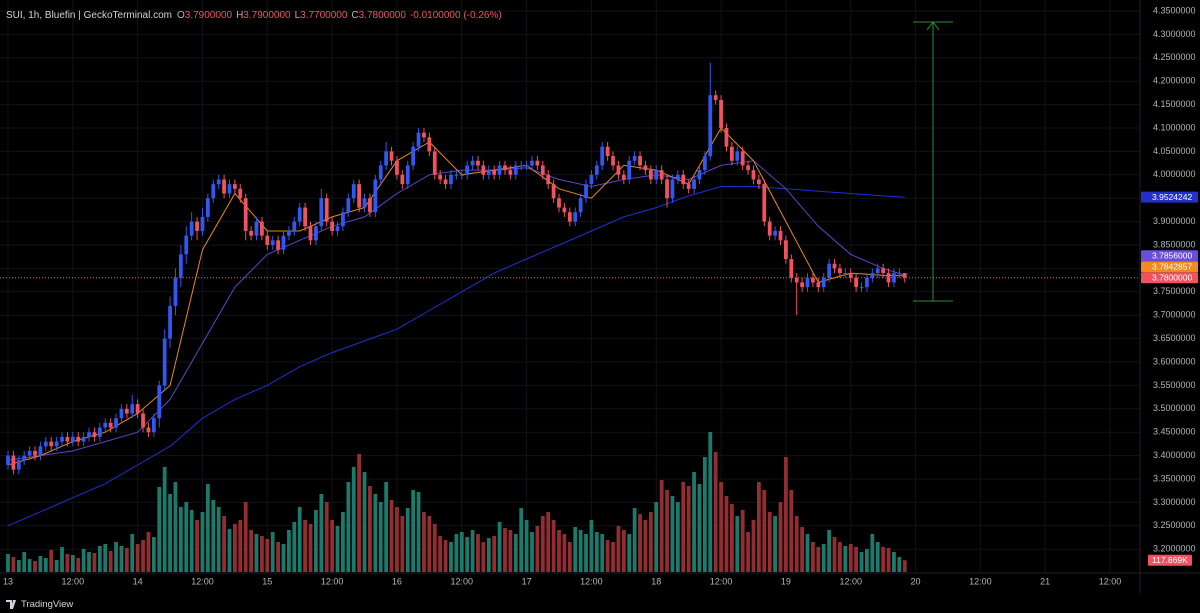 This screenshot has width=1200, height=613. I want to click on change: -0.0100000 (-0.26%), so click(456, 15).